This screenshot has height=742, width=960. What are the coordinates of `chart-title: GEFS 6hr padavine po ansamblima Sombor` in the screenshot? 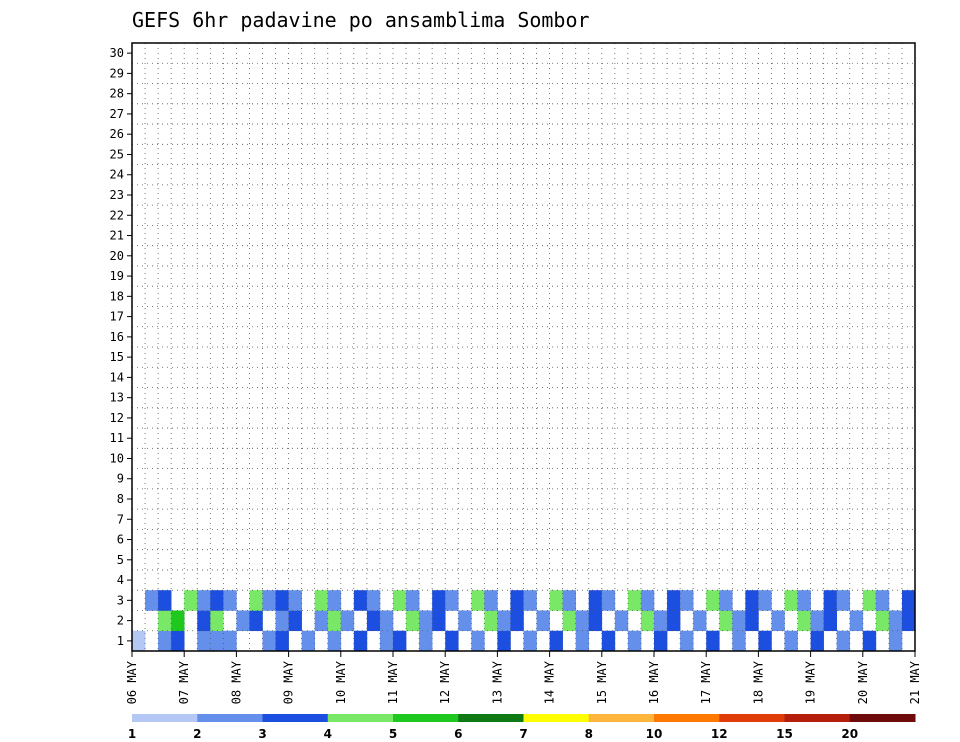 It's located at (361, 20).